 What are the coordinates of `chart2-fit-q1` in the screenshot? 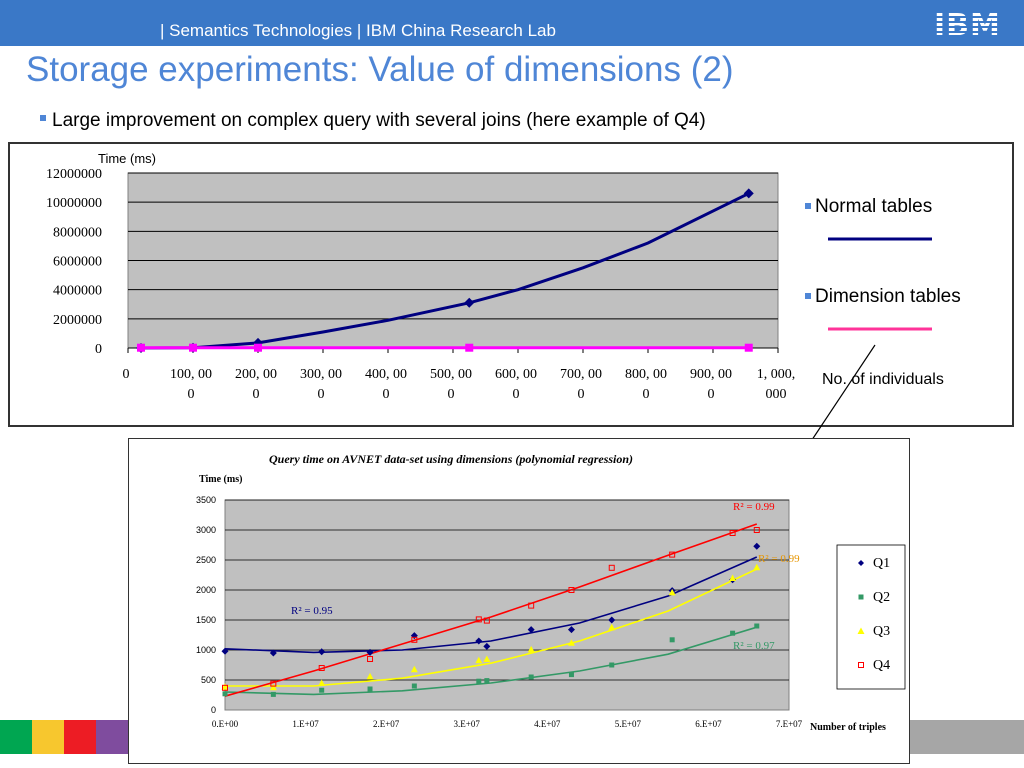 It's located at (491, 605).